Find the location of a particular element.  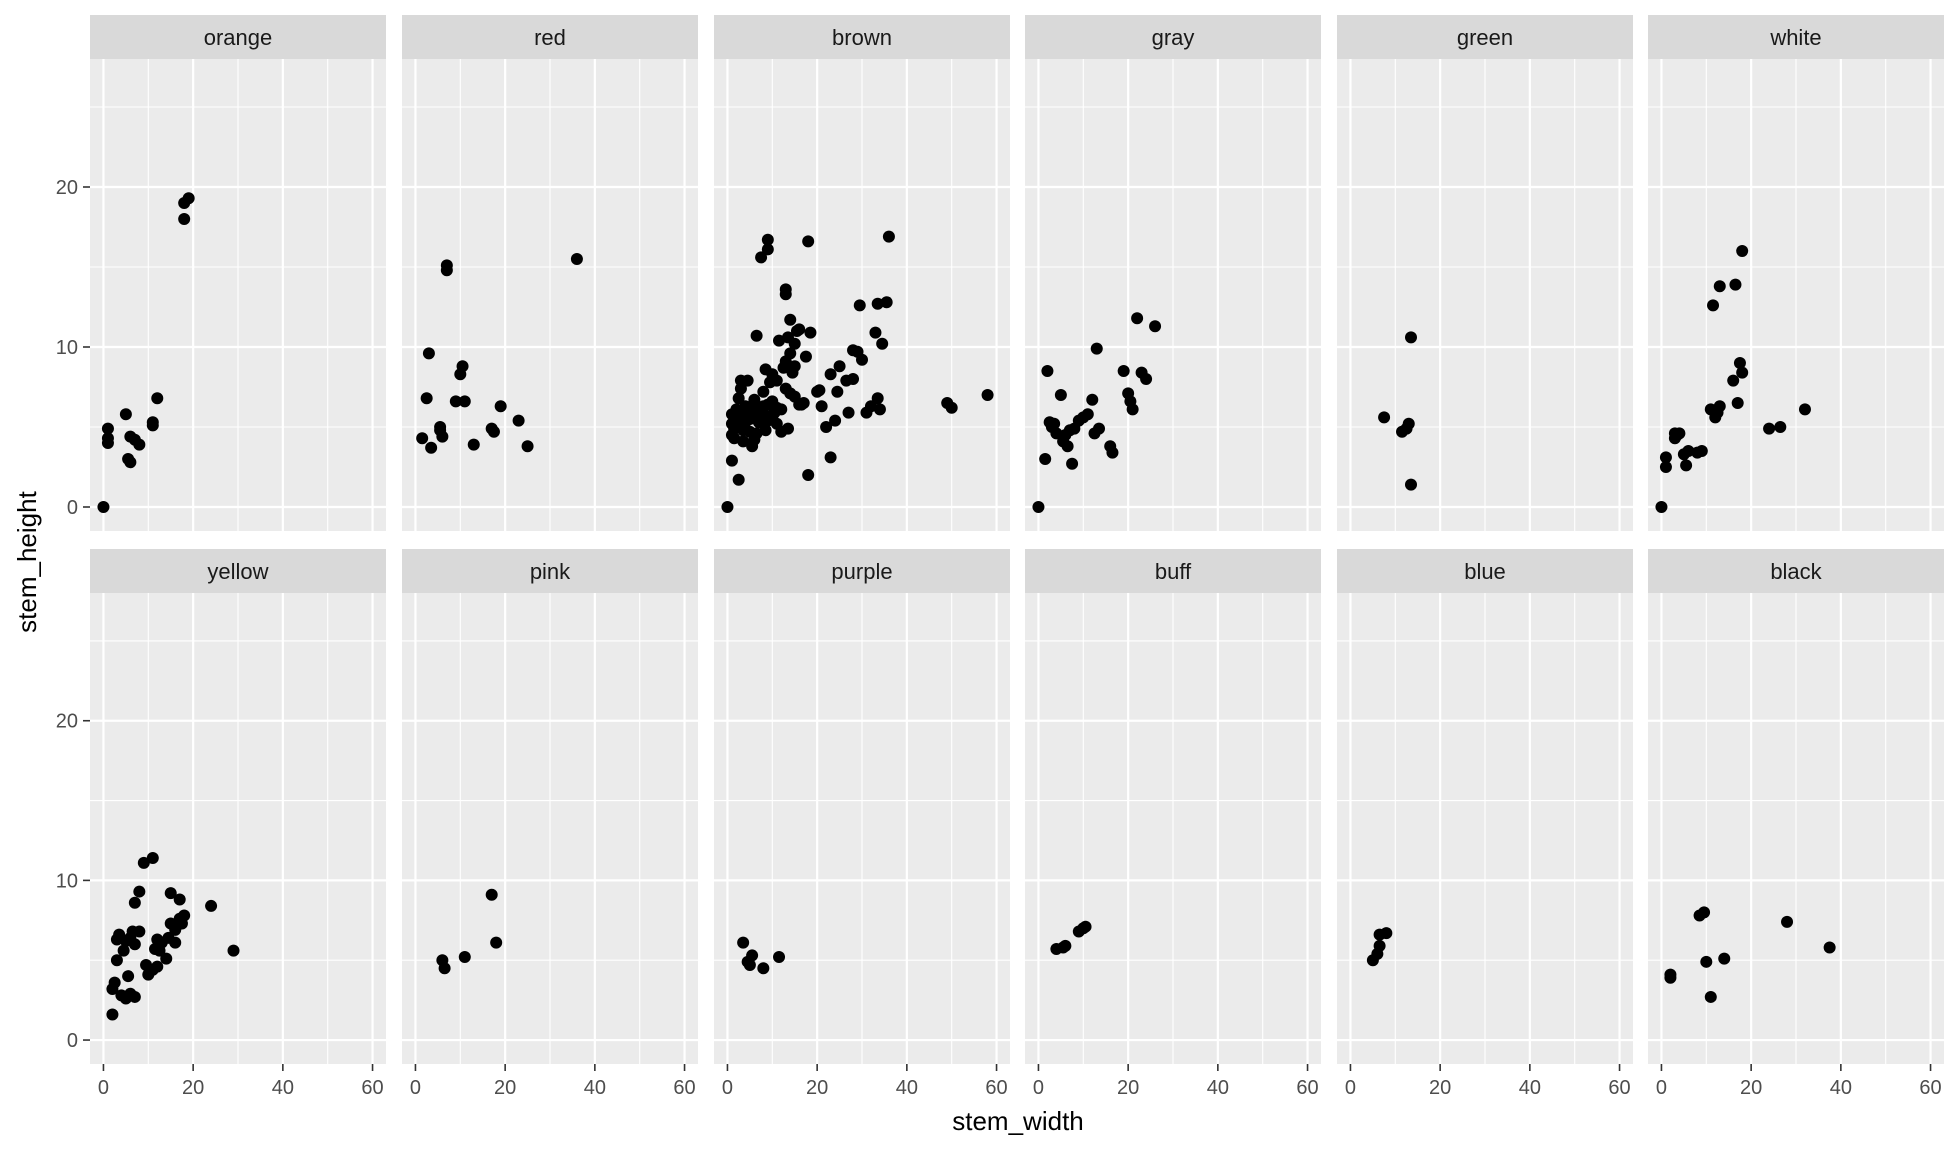

facet-strip-label: pink is located at coordinates (550, 571).